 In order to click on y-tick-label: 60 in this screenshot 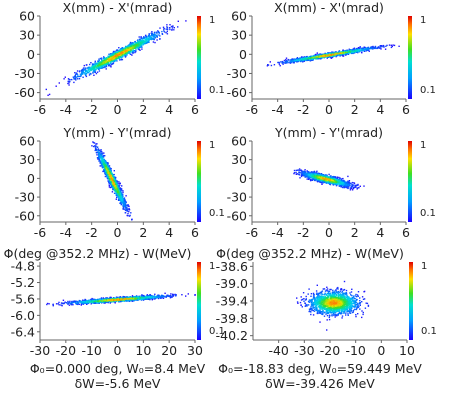, I will do `click(239, 16)`.